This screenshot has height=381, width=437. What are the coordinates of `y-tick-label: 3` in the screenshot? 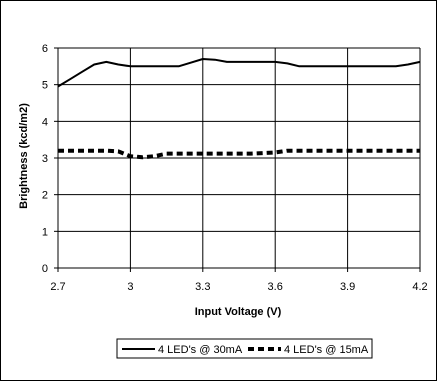 It's located at (45, 159).